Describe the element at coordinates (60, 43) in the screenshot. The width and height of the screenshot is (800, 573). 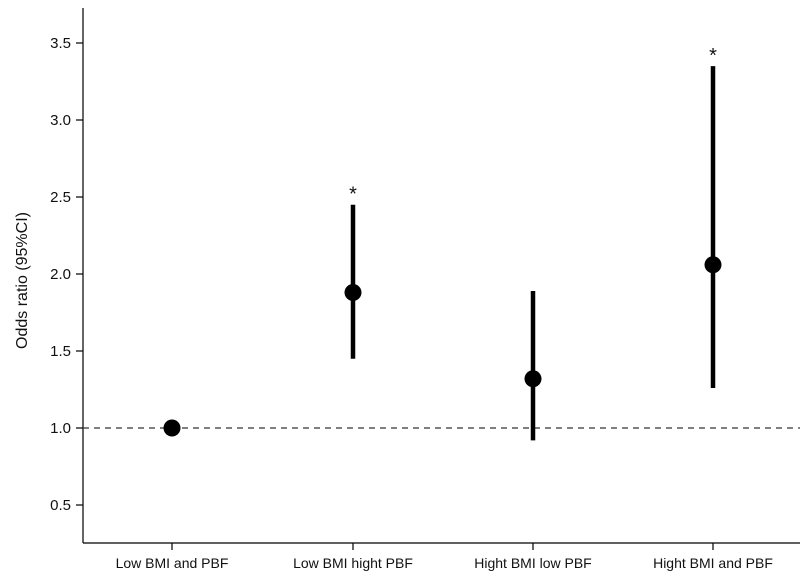
I see `y-tick-label: 3.5` at that location.